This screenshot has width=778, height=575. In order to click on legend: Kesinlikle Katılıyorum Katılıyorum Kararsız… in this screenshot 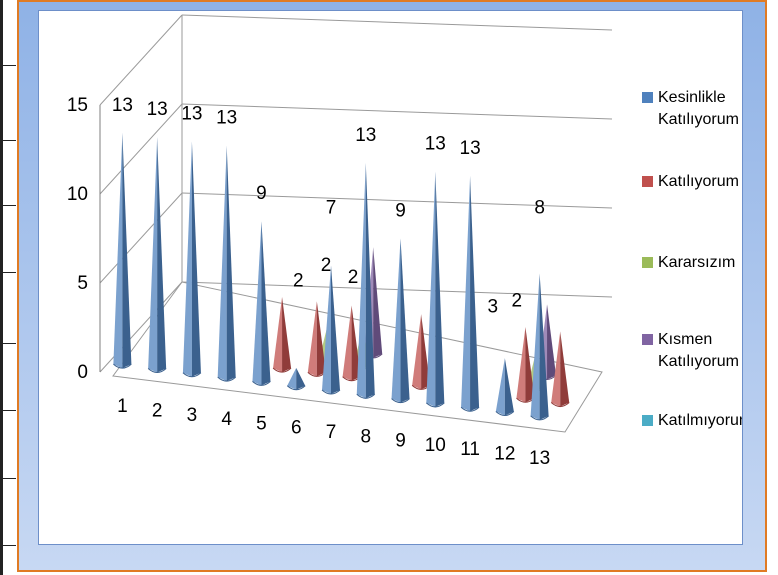, I will do `click(692, 259)`.